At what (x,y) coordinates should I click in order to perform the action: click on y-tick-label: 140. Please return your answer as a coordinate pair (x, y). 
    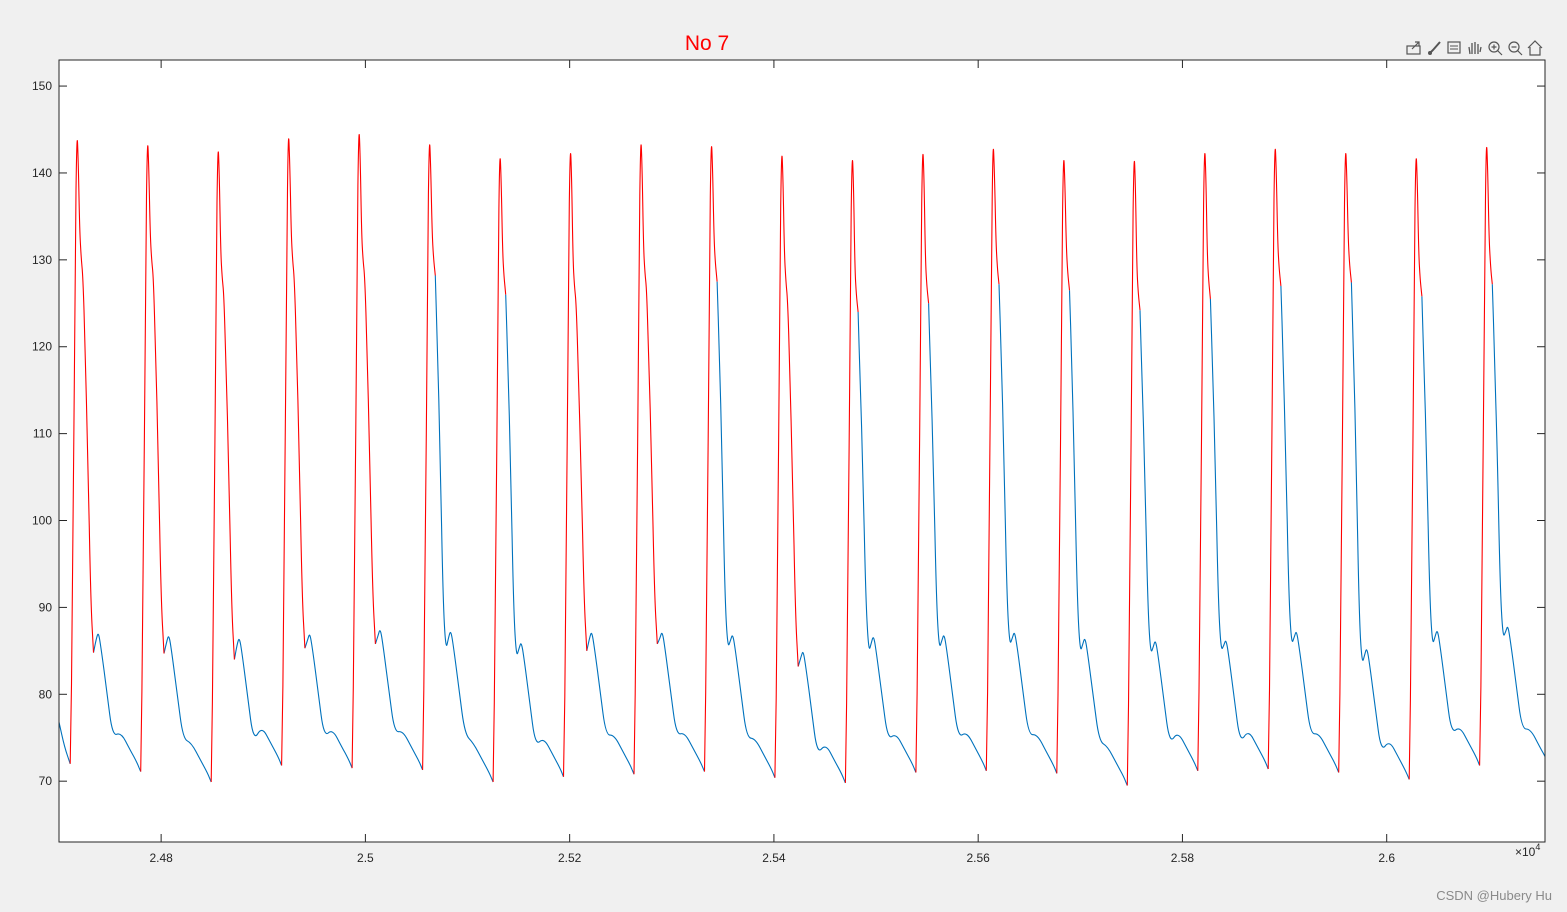
    Looking at the image, I should click on (42, 173).